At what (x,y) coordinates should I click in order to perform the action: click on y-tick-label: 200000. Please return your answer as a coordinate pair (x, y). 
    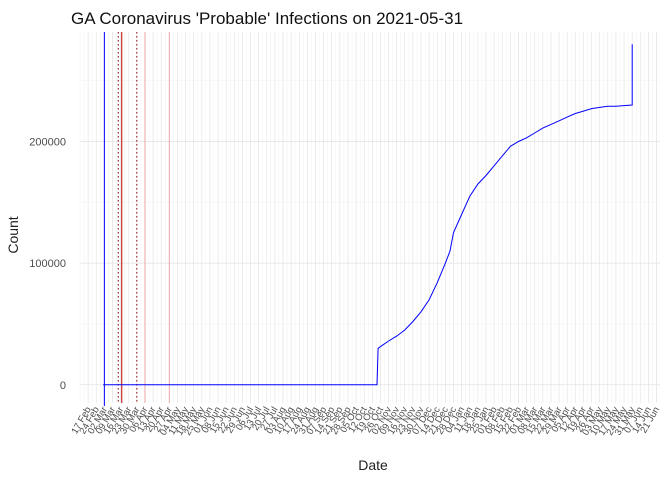
    Looking at the image, I should click on (47, 142).